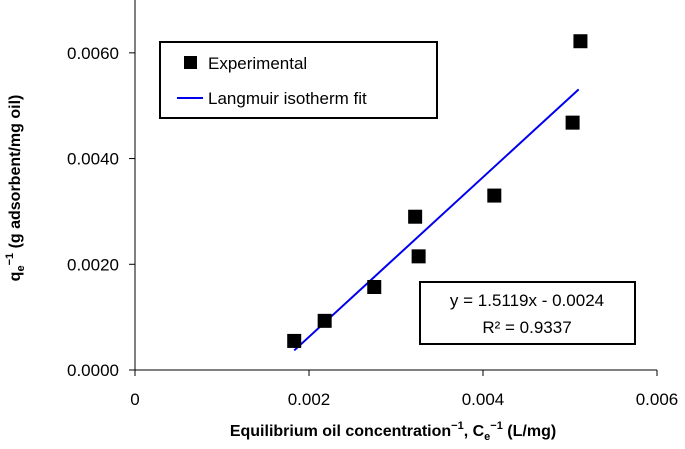 This screenshot has width=685, height=449. Describe the element at coordinates (483, 399) in the screenshot. I see `x-tick-label: 0.004` at that location.